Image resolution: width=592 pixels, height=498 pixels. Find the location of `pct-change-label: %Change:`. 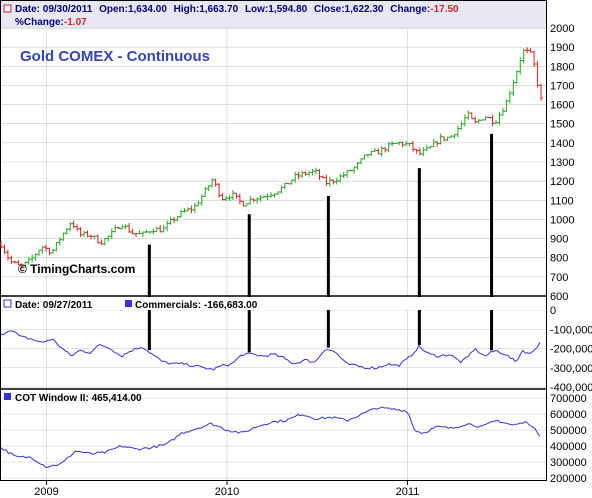

pct-change-label: %Change: is located at coordinates (39, 22).